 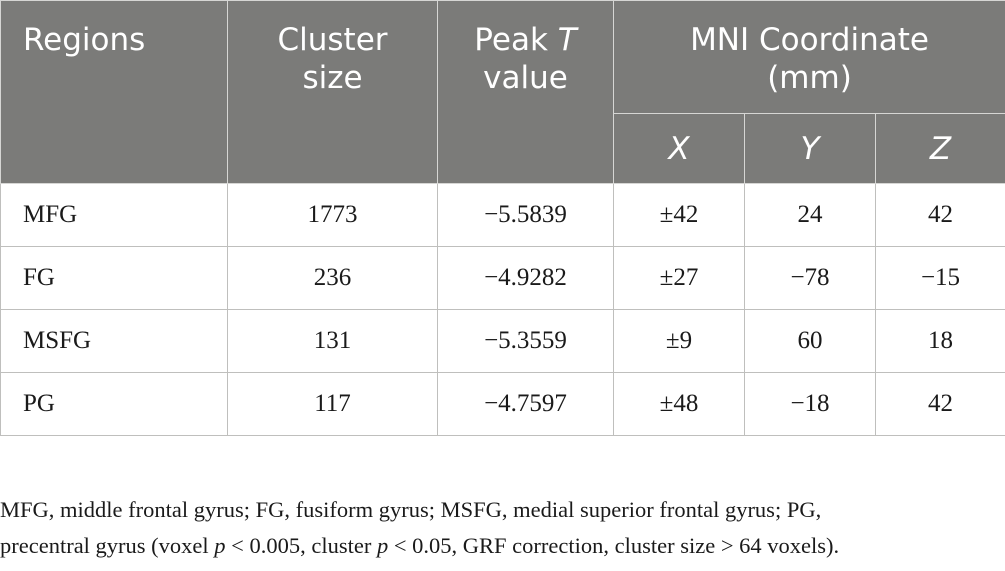 I want to click on header-mni-coordinate: MNI Coordinate (mm), so click(x=808, y=57).